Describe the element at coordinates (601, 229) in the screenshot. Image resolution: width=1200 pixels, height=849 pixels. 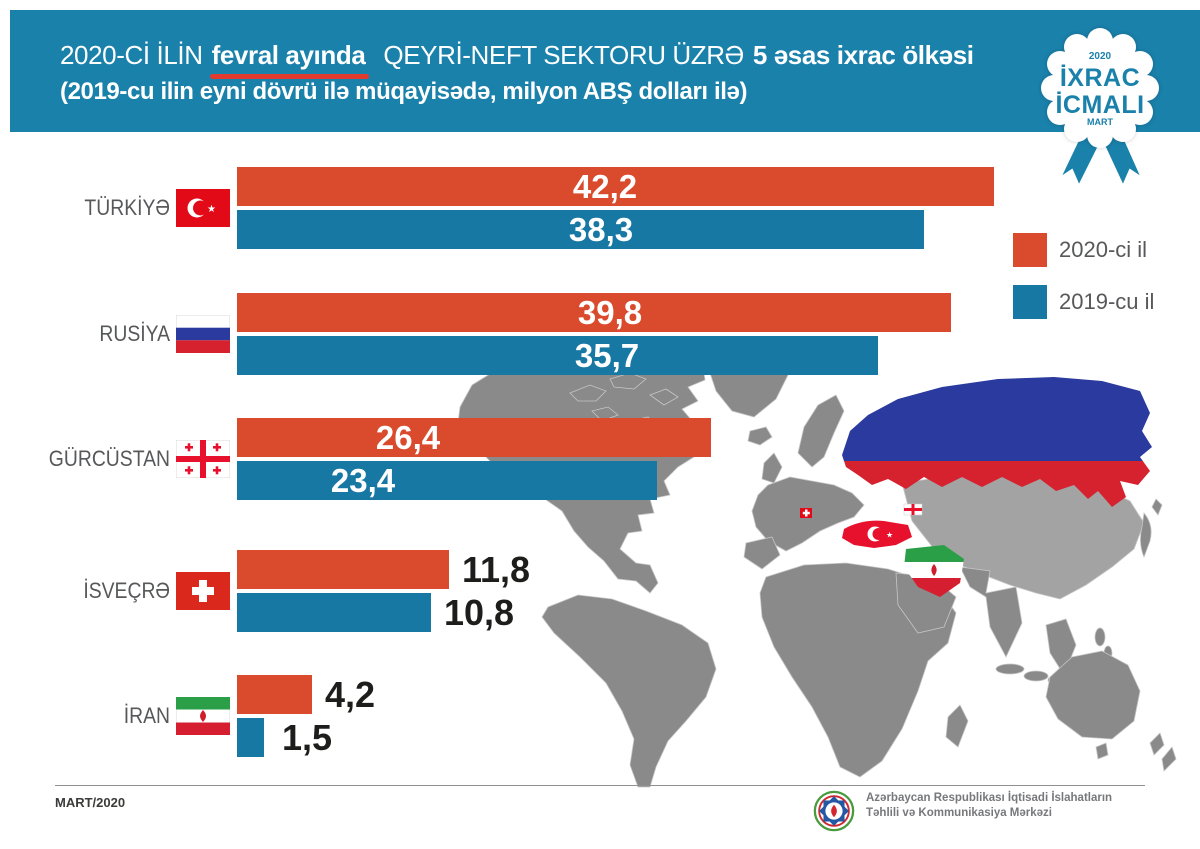
I see `value-2019-turkiye: 38,3` at that location.